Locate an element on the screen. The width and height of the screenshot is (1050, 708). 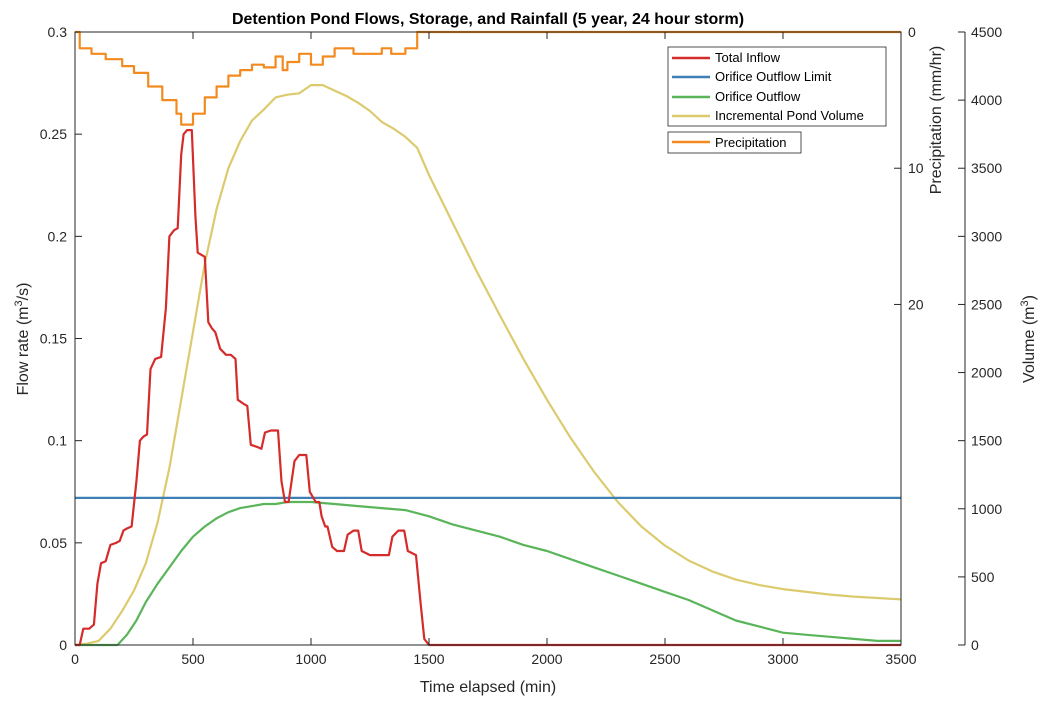
x-tick-label: 0 is located at coordinates (75, 659).